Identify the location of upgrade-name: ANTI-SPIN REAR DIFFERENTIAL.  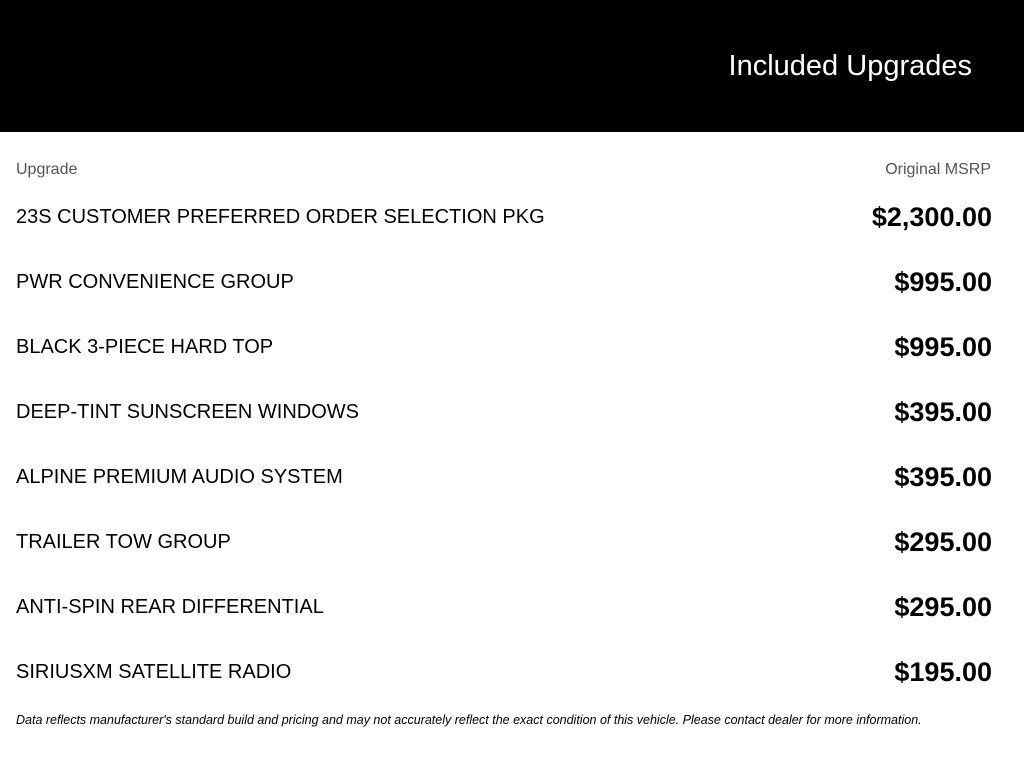
(170, 606).